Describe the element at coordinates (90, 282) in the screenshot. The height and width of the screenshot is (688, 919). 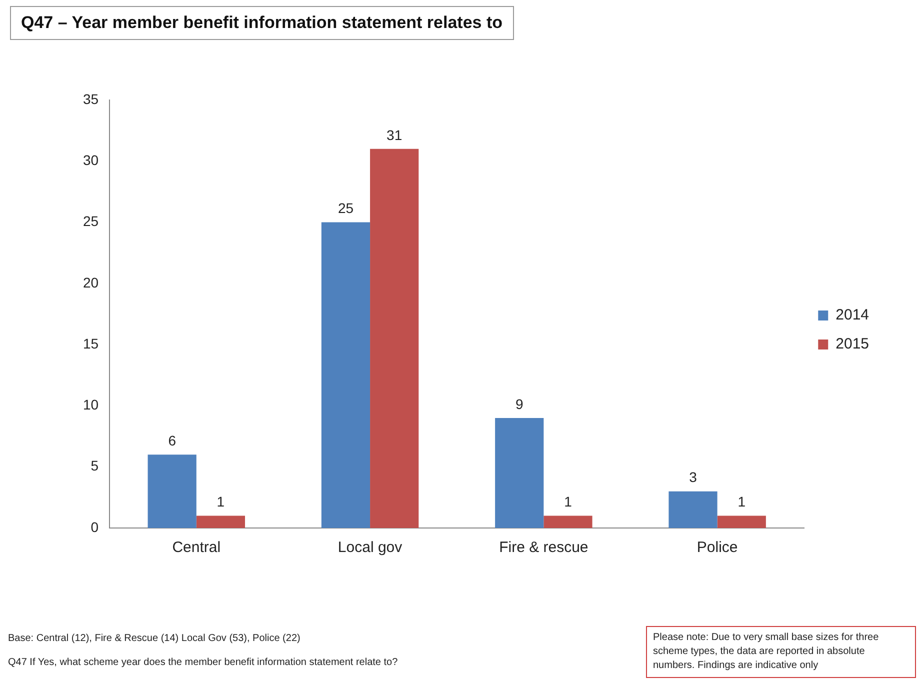
I see `y-tick-label: 20` at that location.